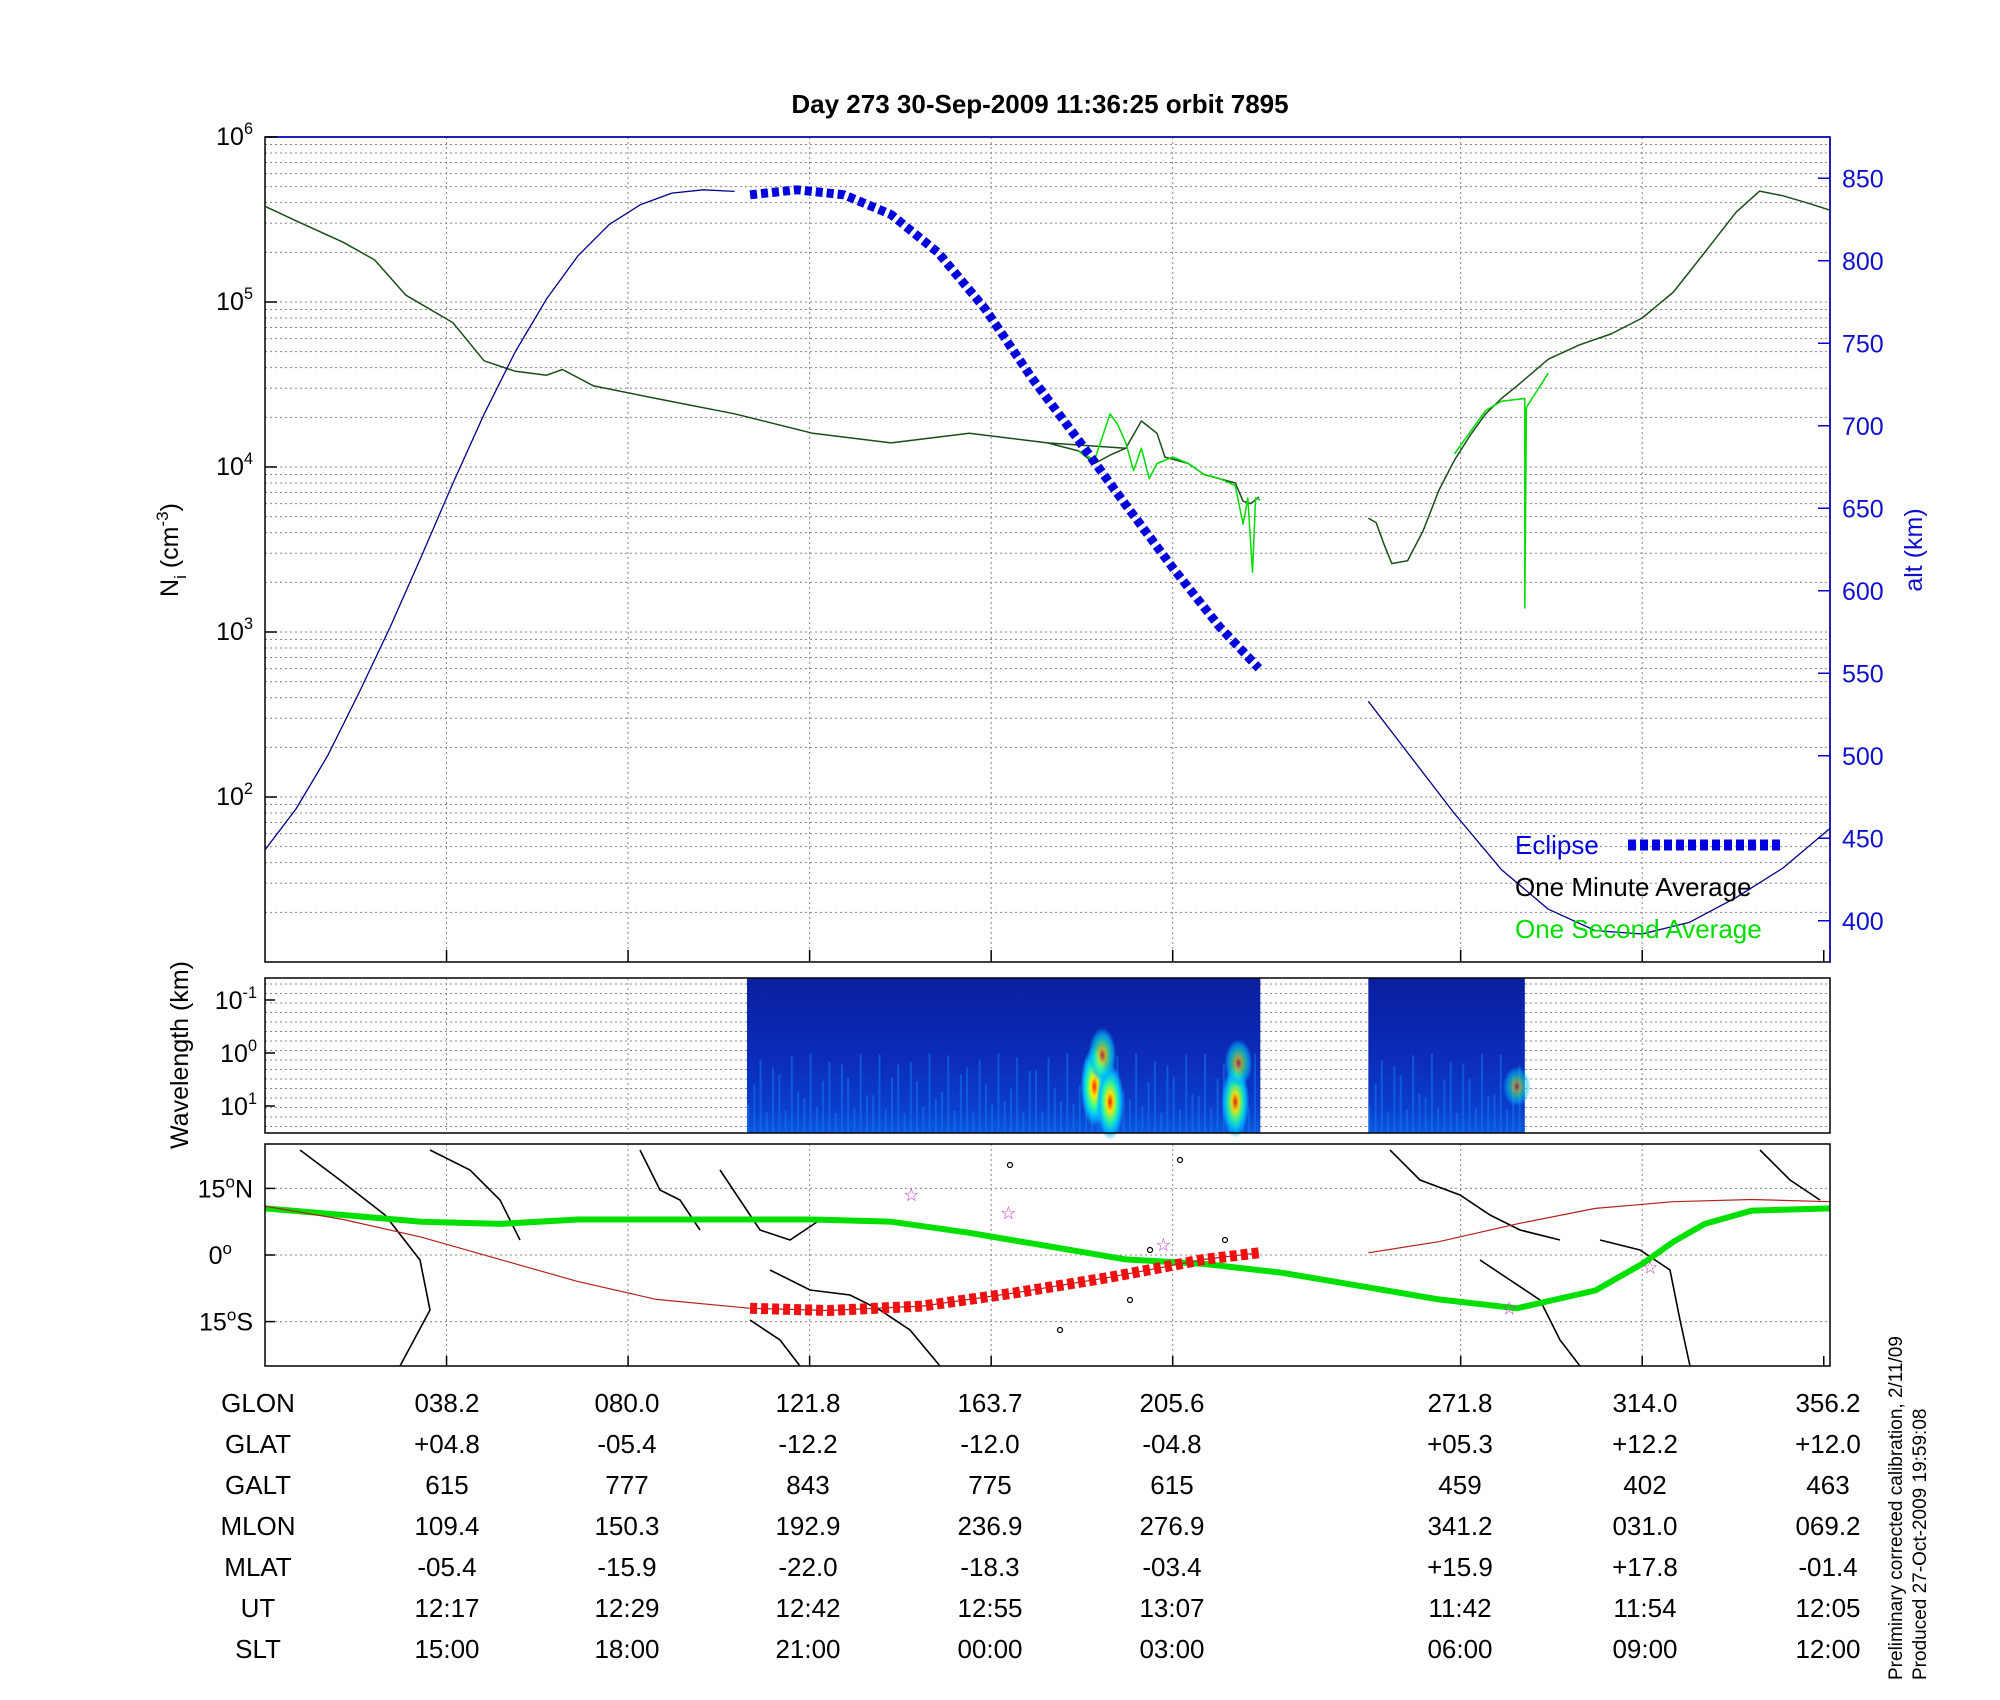 This screenshot has height=1700, width=2000. Describe the element at coordinates (989, 1567) in the screenshot. I see `table-cell: -18.3` at that location.